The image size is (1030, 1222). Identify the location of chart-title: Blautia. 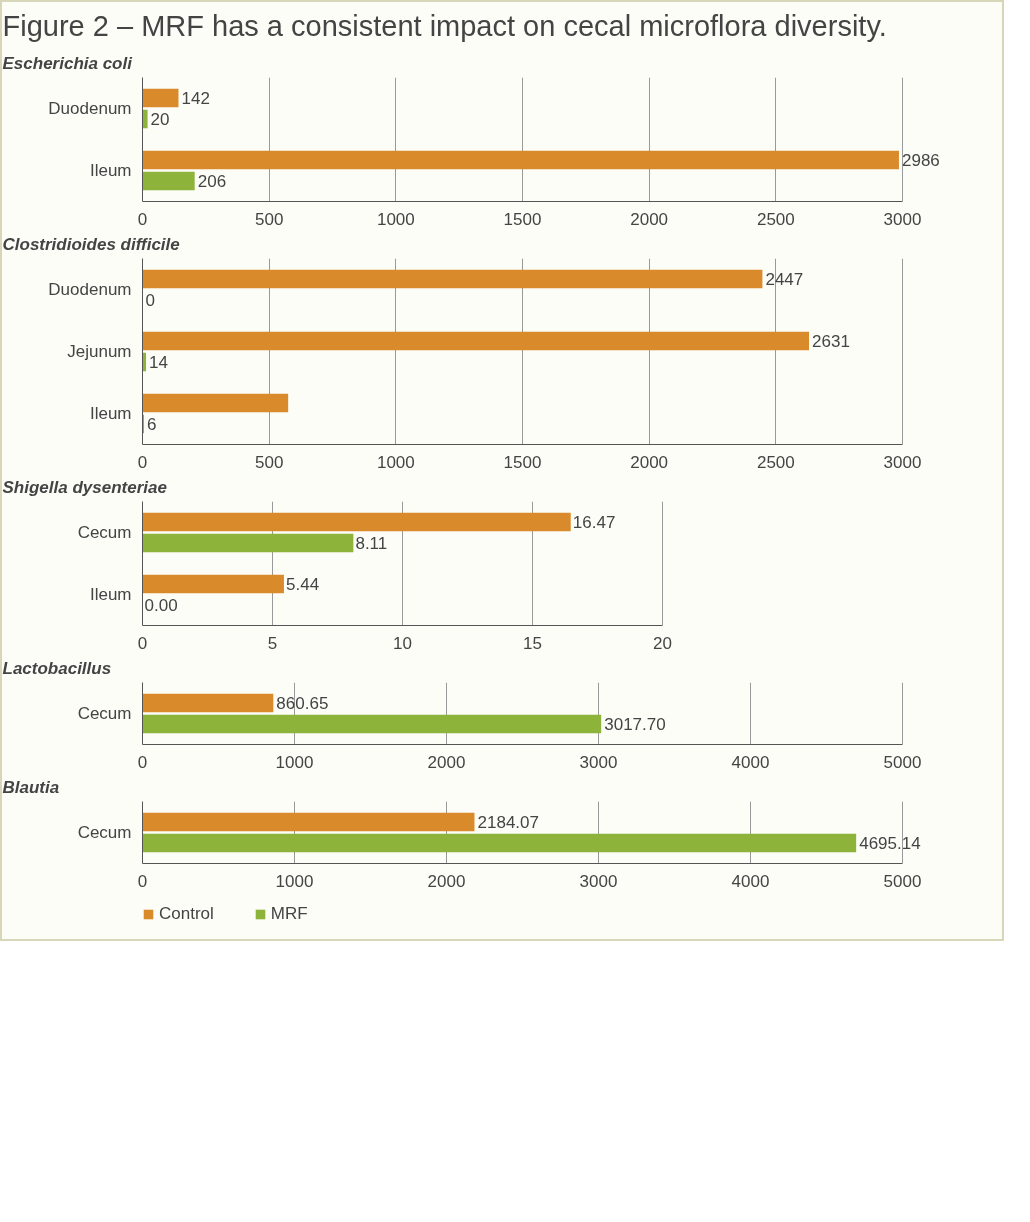
(31, 787).